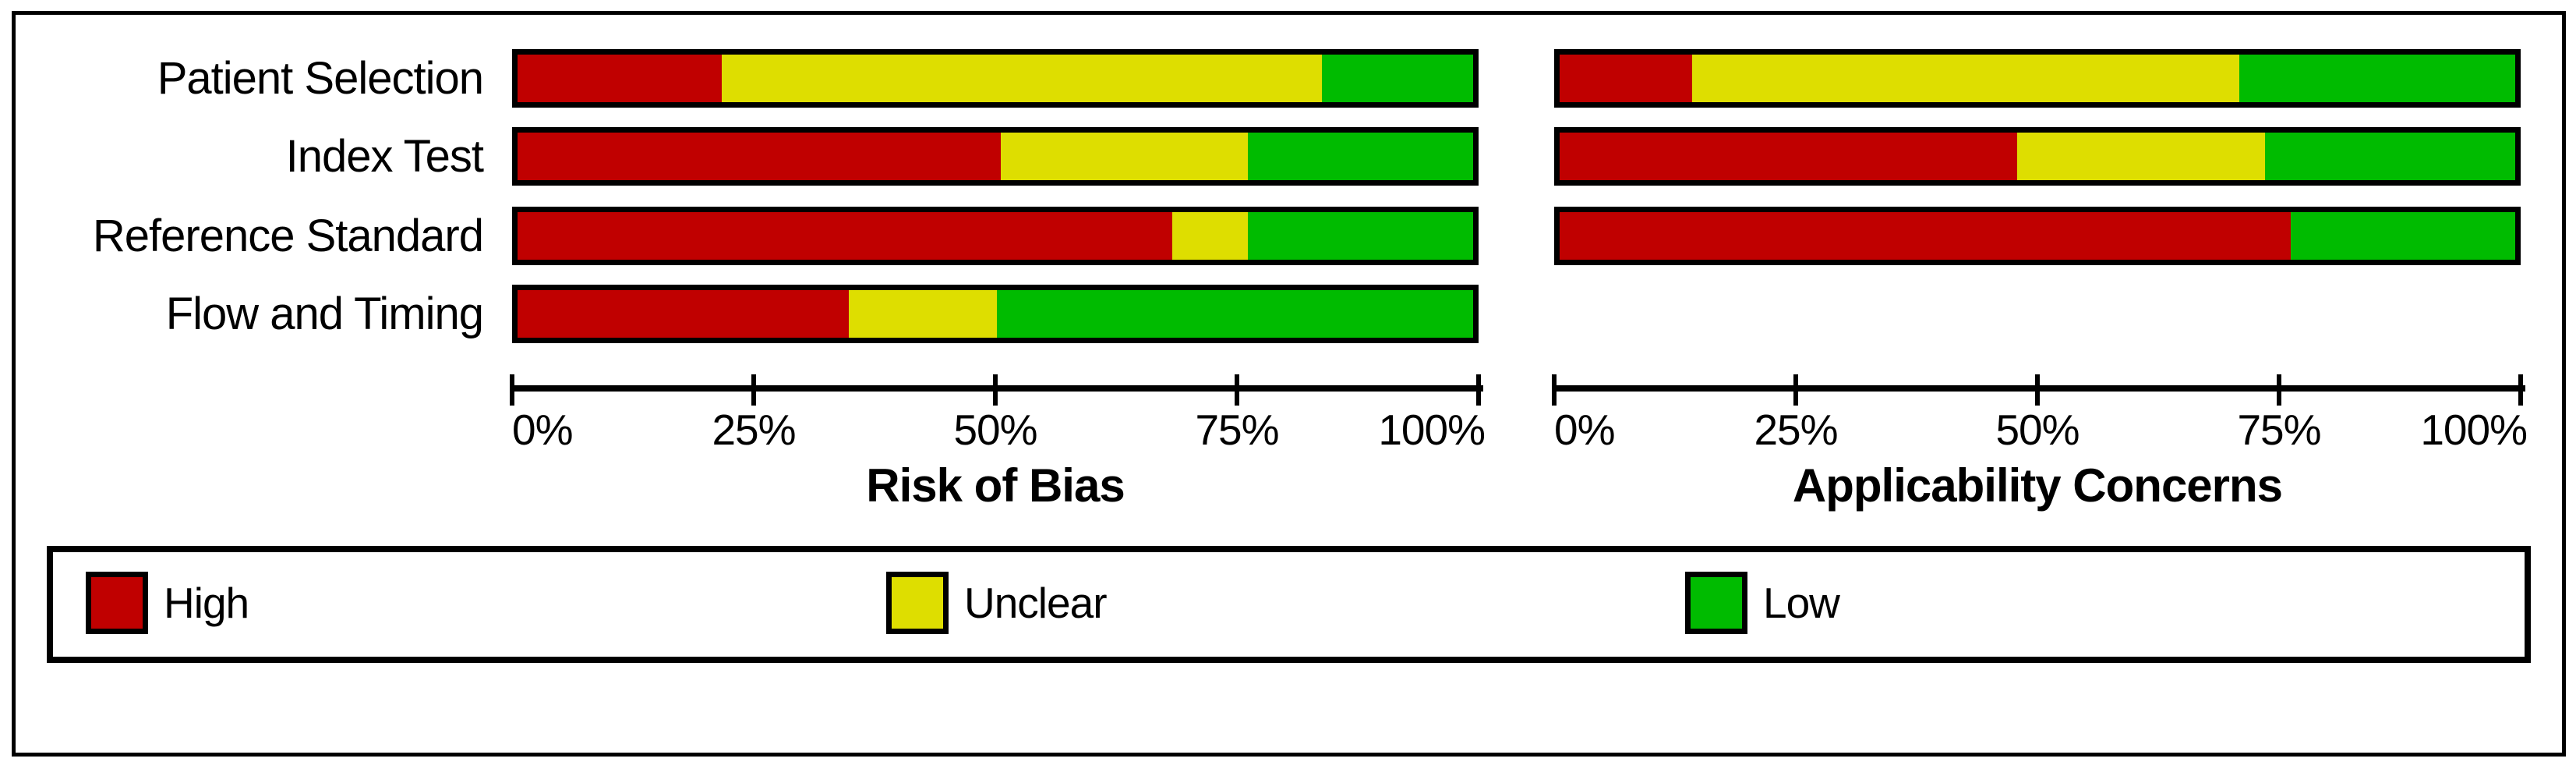 The width and height of the screenshot is (2576, 769). Describe the element at coordinates (917, 603) in the screenshot. I see `unclear-color-swatch` at that location.